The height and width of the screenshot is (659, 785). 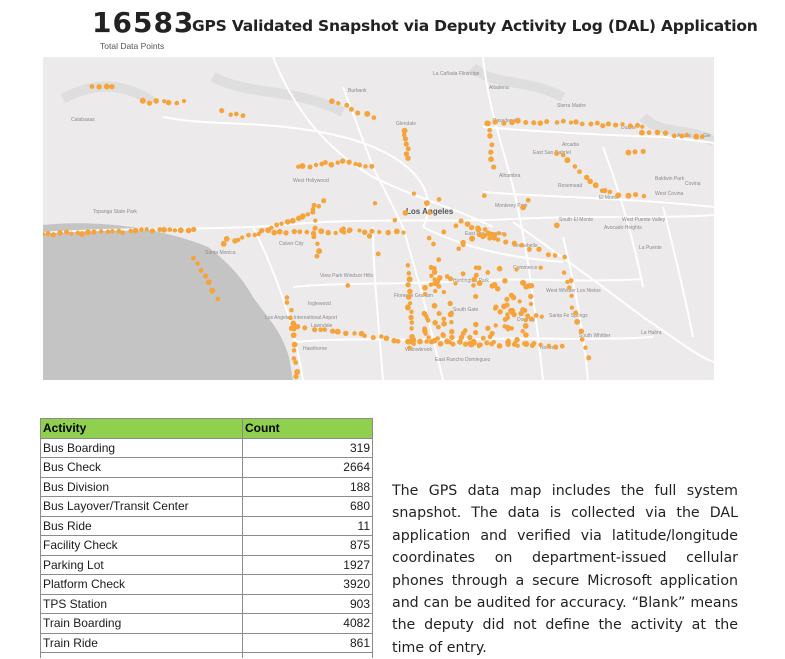 I want to click on place-label-west-hollywood: West Hollywood, so click(x=311, y=181).